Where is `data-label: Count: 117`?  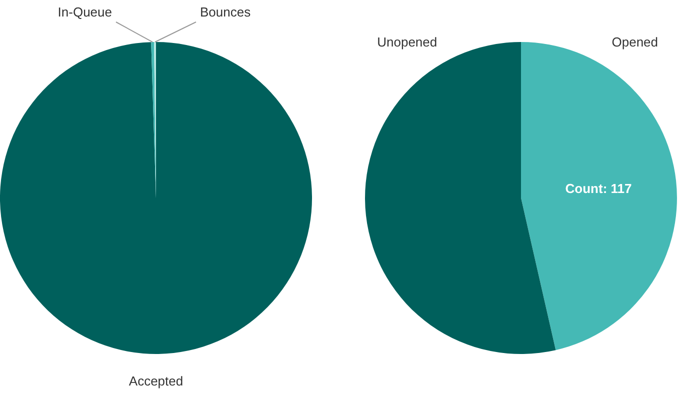 data-label: Count: 117 is located at coordinates (598, 188).